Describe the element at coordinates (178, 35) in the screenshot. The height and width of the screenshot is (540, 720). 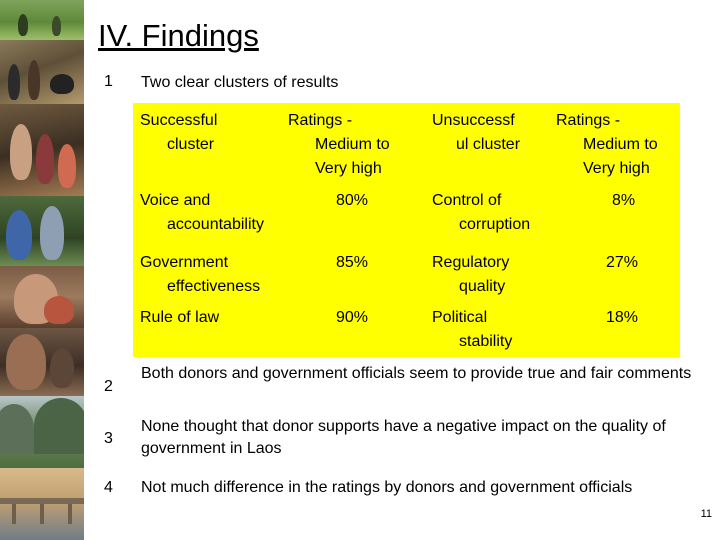
I see `slide-title: IV. Findings` at that location.